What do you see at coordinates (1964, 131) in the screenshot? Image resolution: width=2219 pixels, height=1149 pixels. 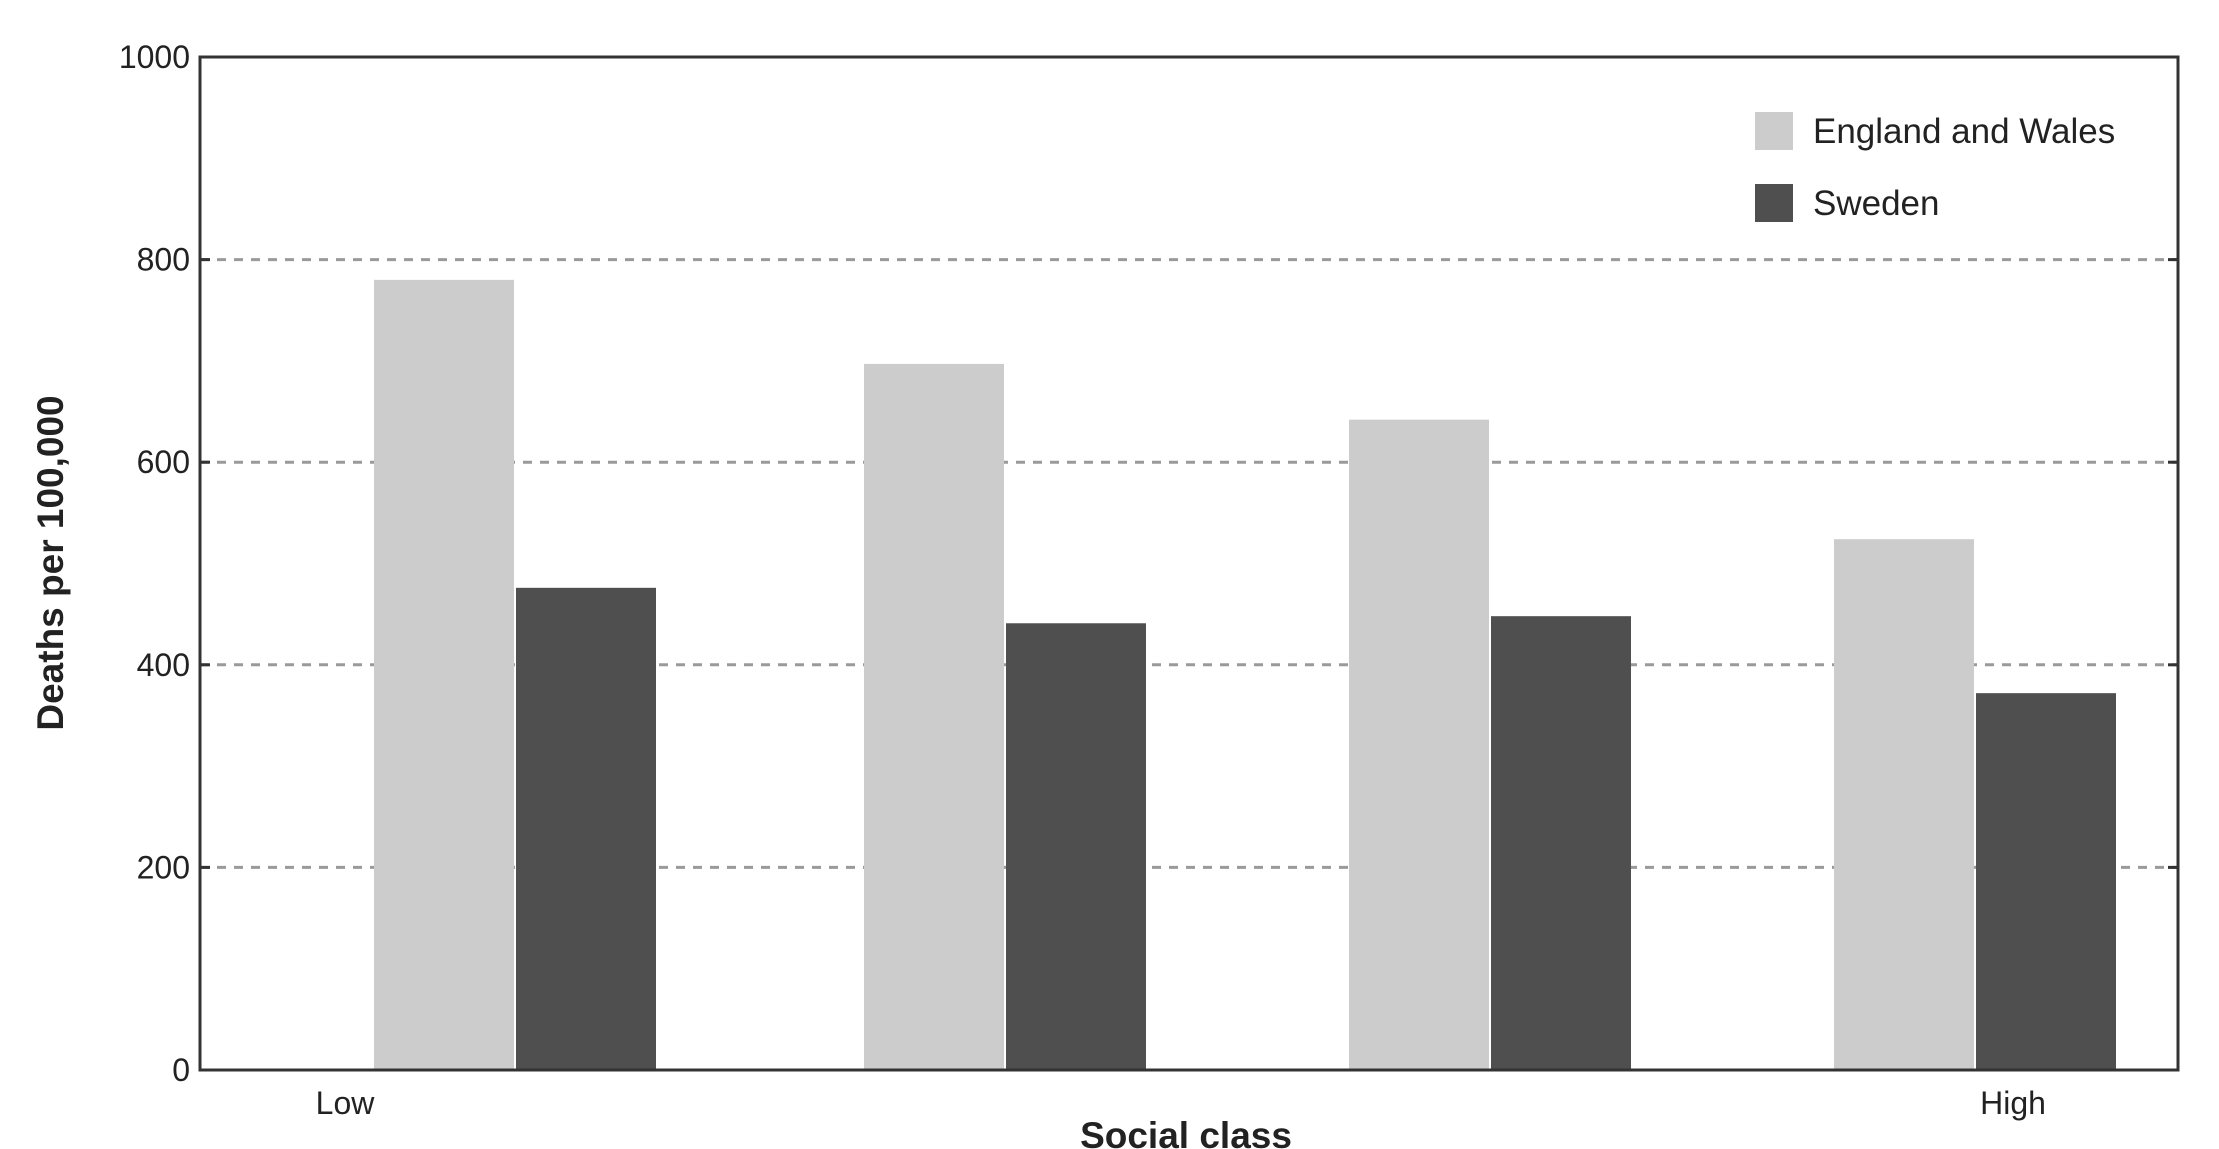 I see `legend-label: England and Wales` at bounding box center [1964, 131].